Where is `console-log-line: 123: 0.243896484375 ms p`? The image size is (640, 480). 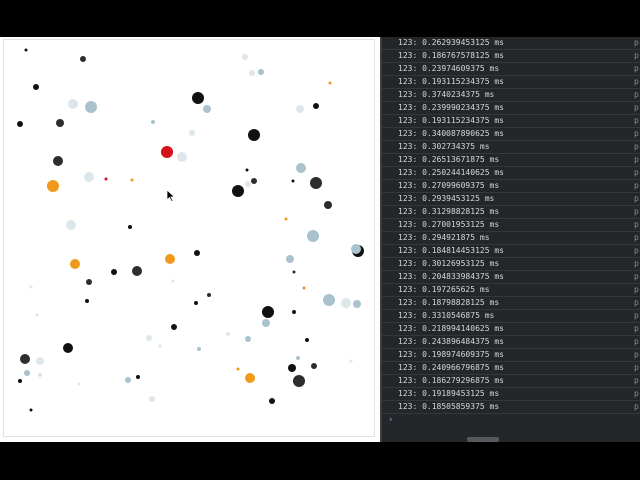
console-log-line: 123: 0.243896484375 ms p is located at coordinates (511, 342).